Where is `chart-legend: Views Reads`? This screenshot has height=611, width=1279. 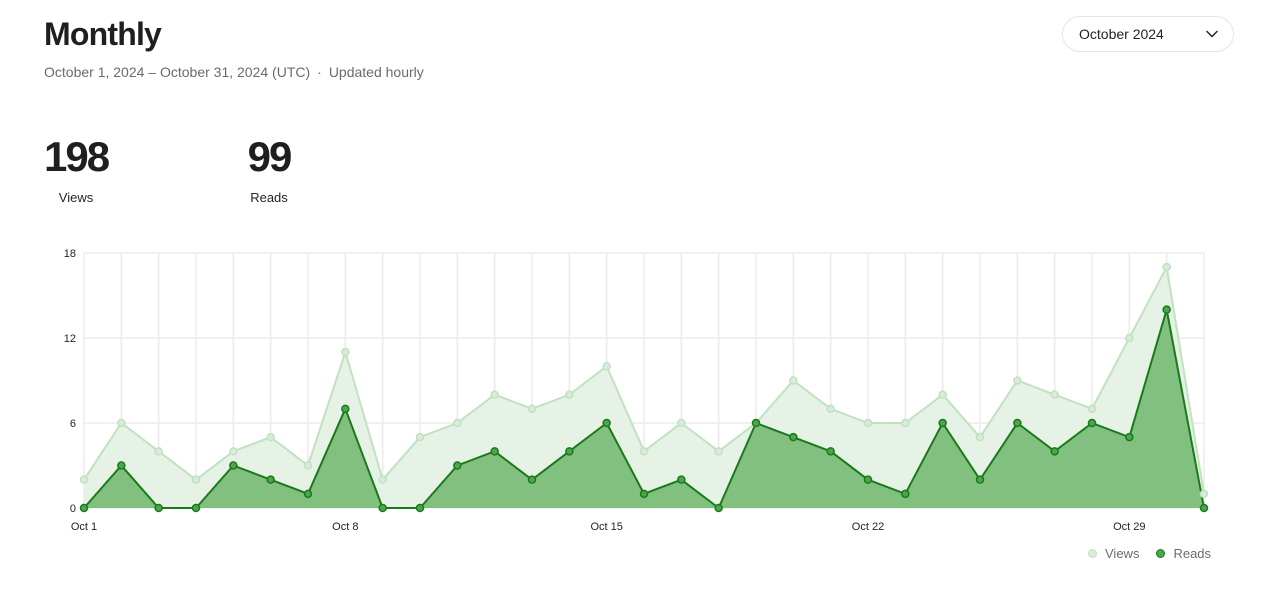
chart-legend: Views Reads is located at coordinates (1149, 553).